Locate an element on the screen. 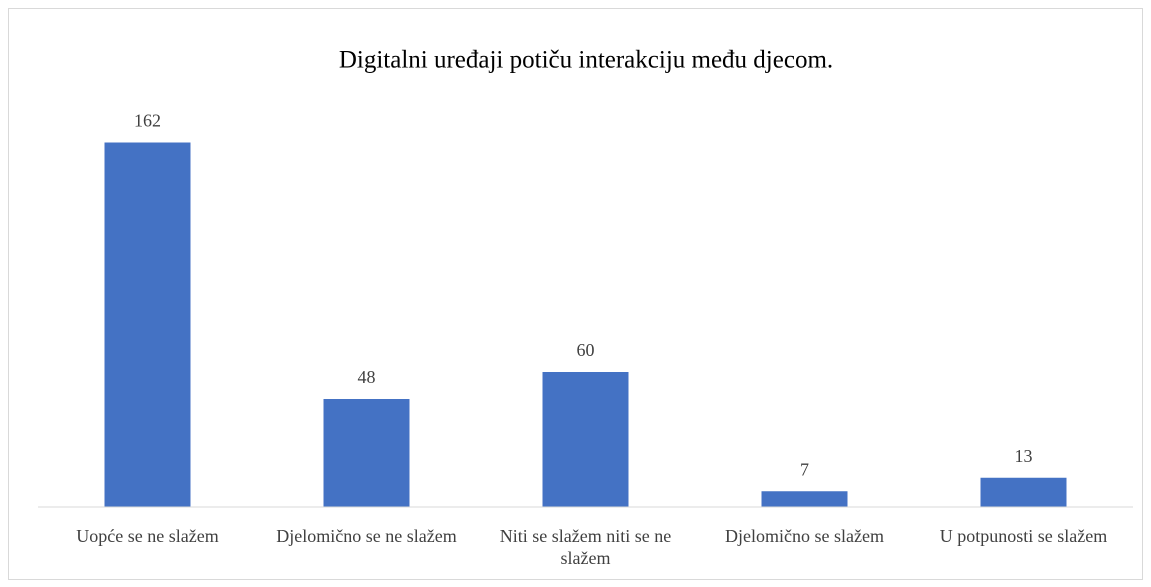 The image size is (1151, 587). x-tick-label: Niti se slažem niti se ne slažem is located at coordinates (585, 547).